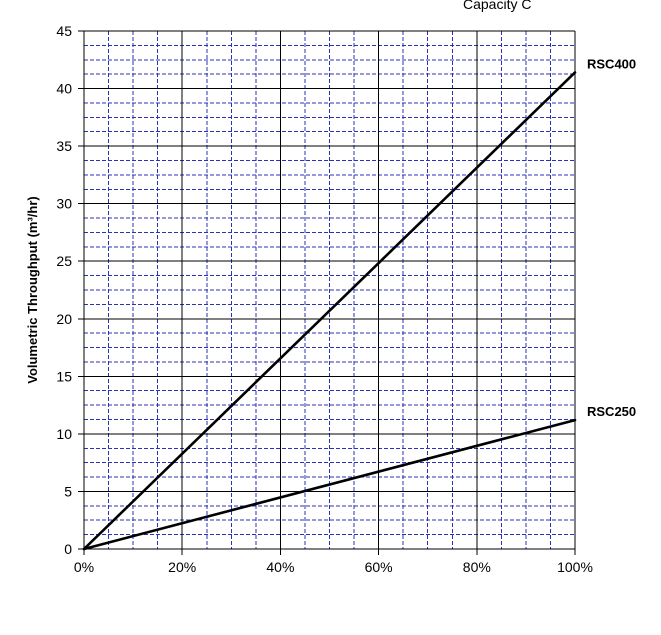 This screenshot has width=661, height=635. Describe the element at coordinates (64, 89) in the screenshot. I see `y-tick-label: 40` at that location.